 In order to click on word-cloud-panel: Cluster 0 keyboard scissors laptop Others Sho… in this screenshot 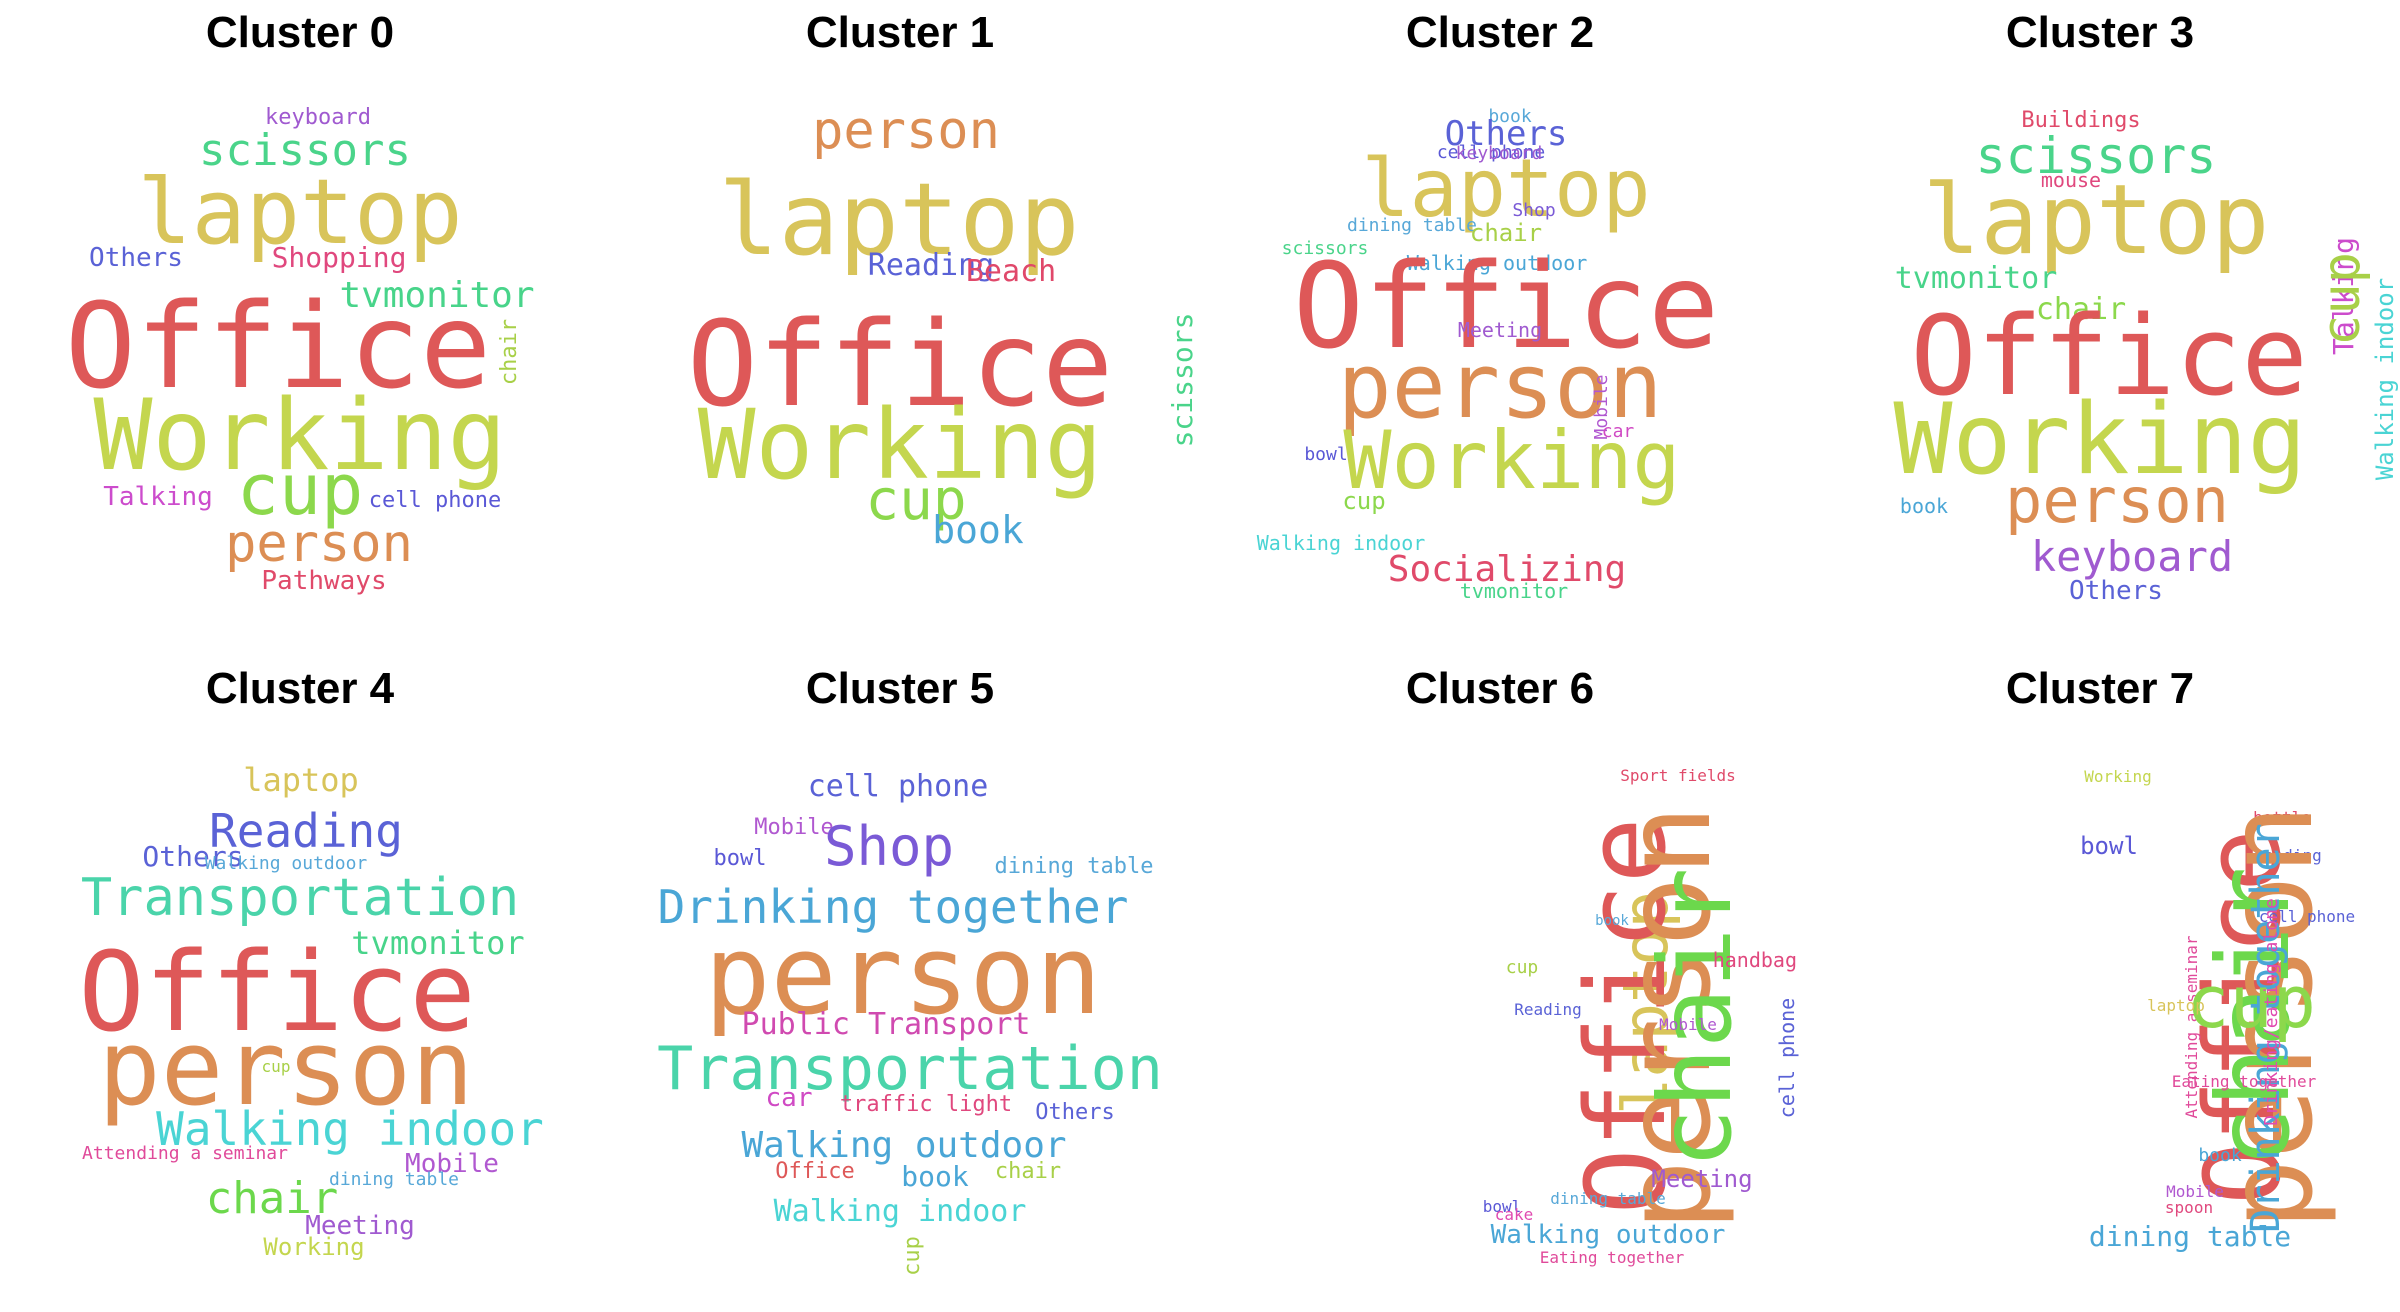, I will do `click(300, 328)`.